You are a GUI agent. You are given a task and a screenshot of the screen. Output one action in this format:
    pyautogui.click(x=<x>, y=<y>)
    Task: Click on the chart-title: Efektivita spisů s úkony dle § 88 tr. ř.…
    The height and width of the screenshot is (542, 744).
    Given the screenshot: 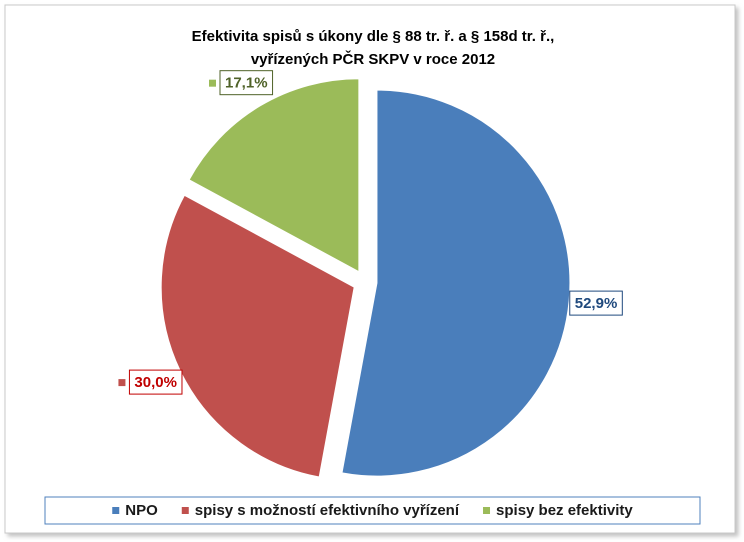 What is the action you would take?
    pyautogui.click(x=373, y=36)
    